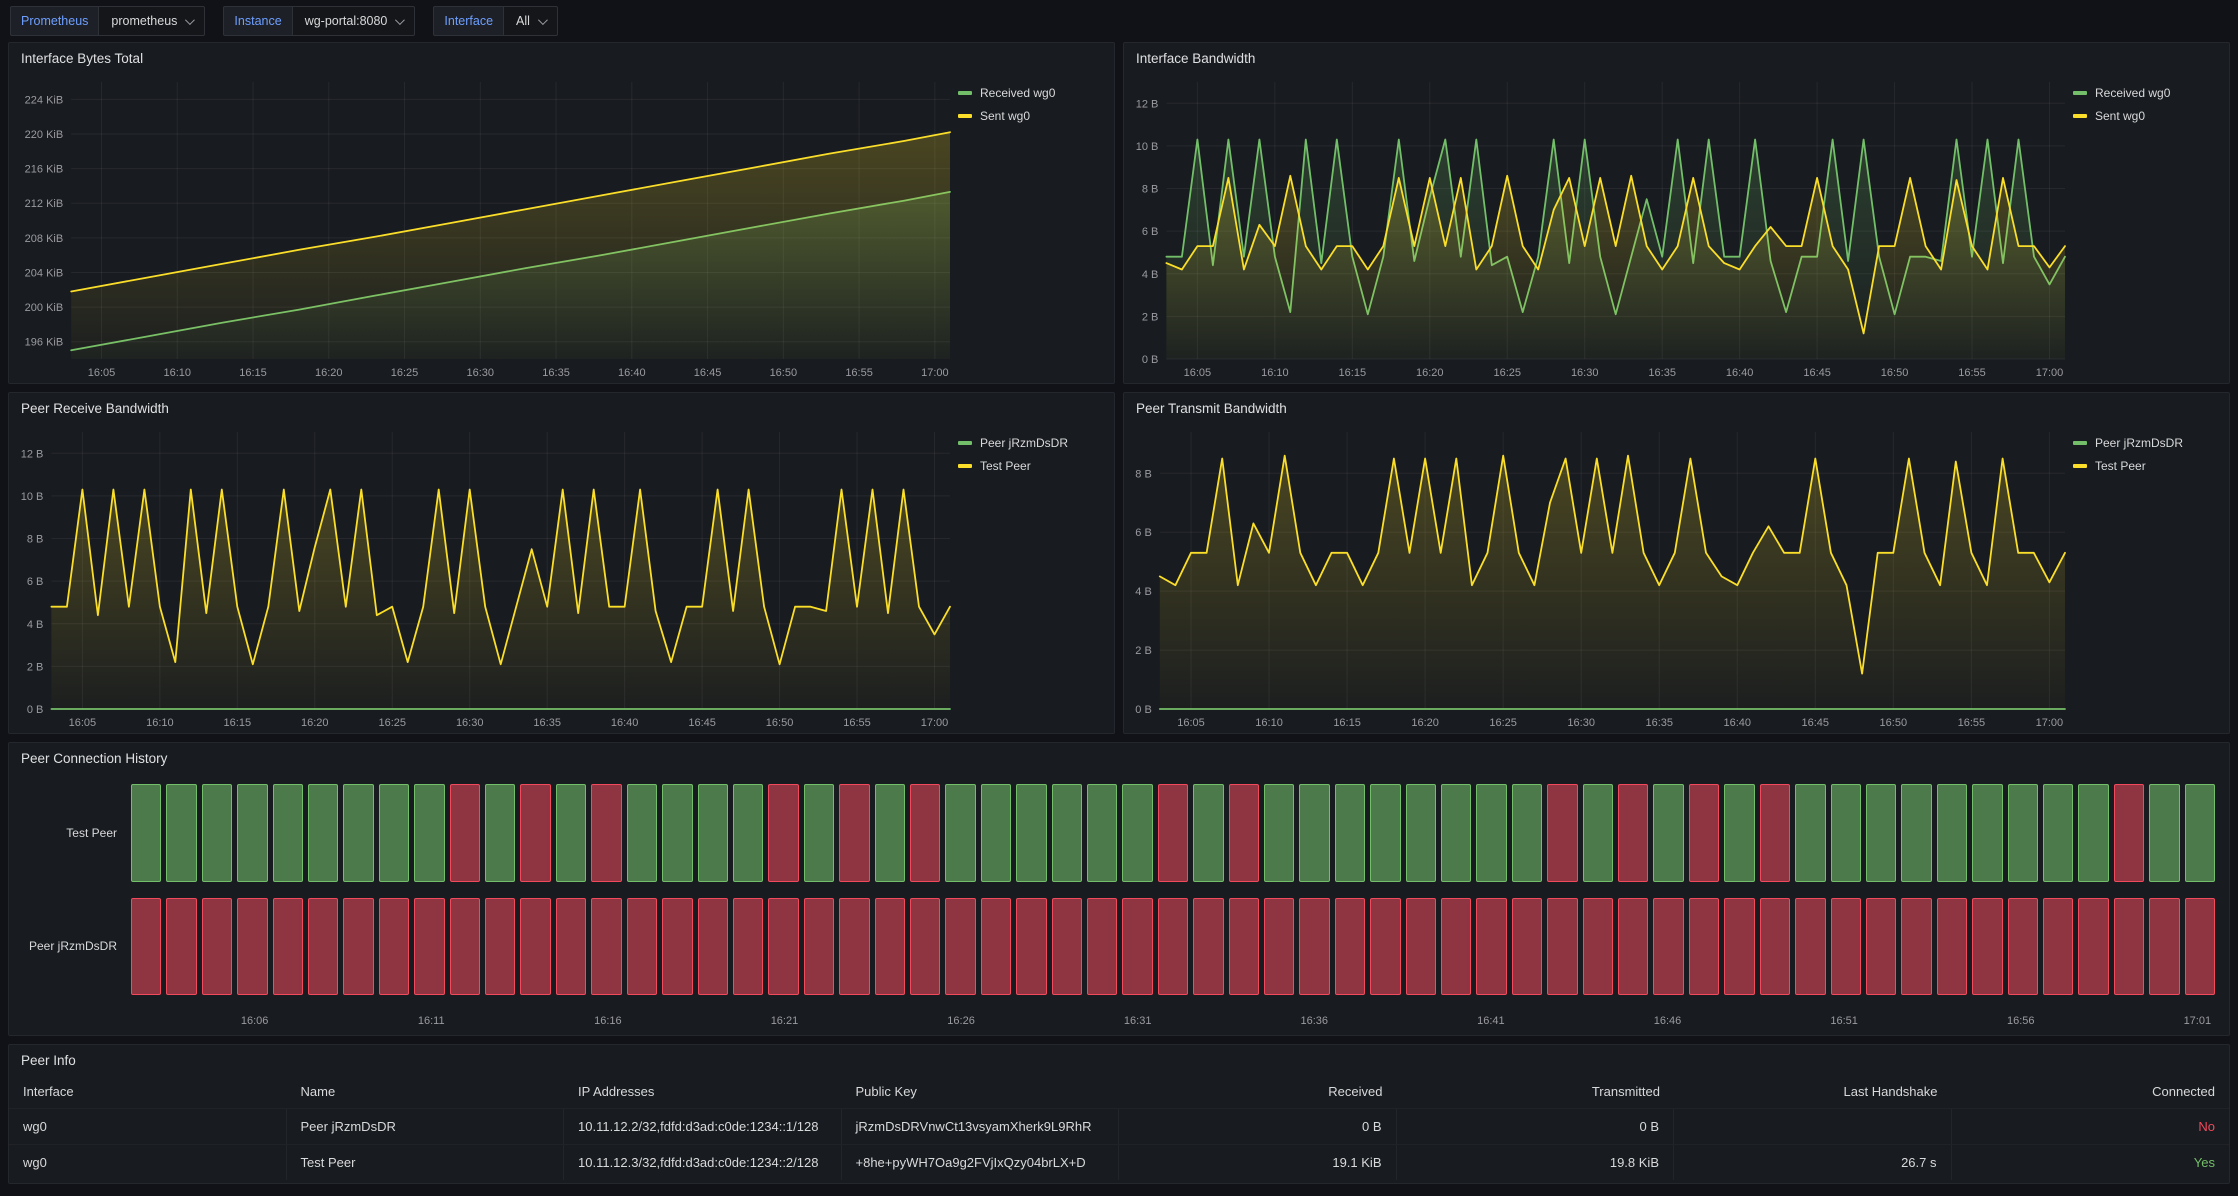  What do you see at coordinates (703, 1126) in the screenshot?
I see `table-cell: 10.11.12.2/32,fdfd:d3ad:c0de:1234::1/128` at bounding box center [703, 1126].